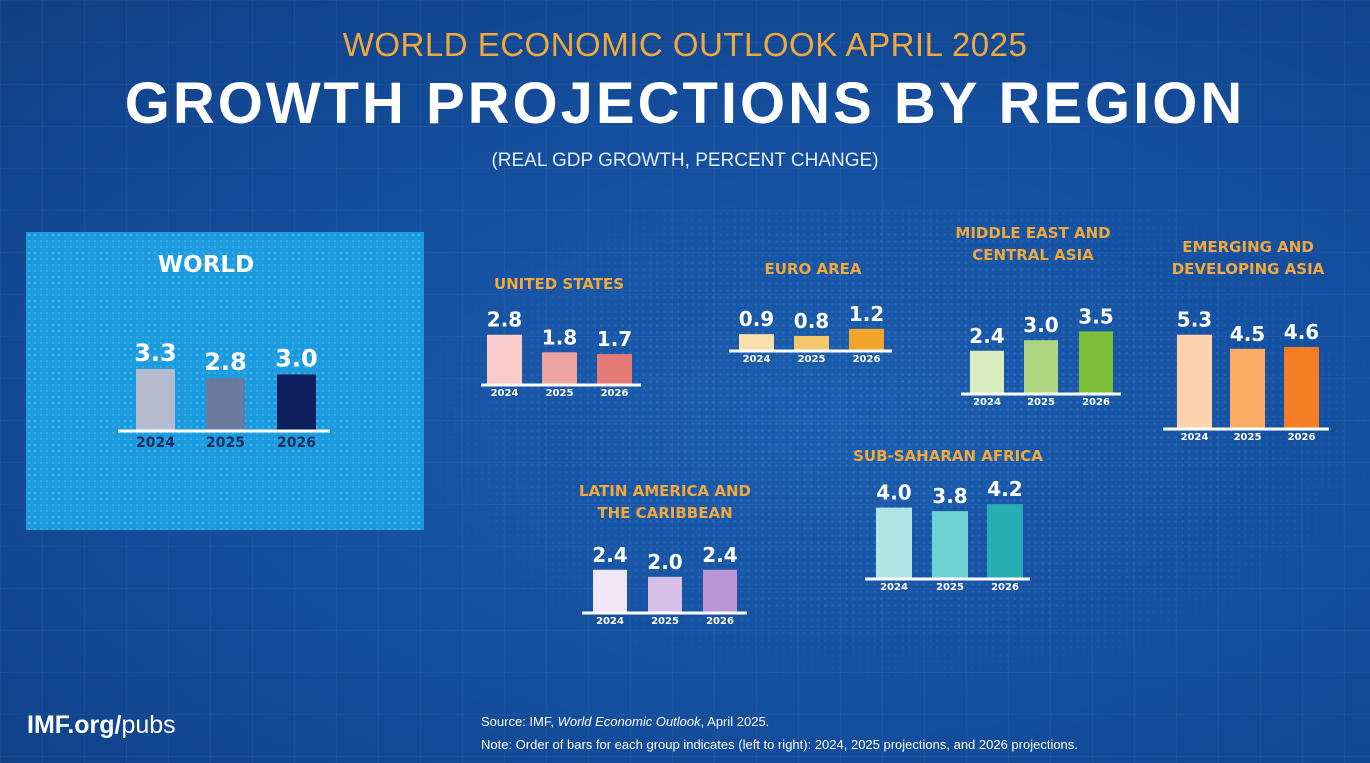 Image resolution: width=1370 pixels, height=763 pixels. Describe the element at coordinates (1248, 269) in the screenshot. I see `group-title: DEVELOPING ASIA` at that location.